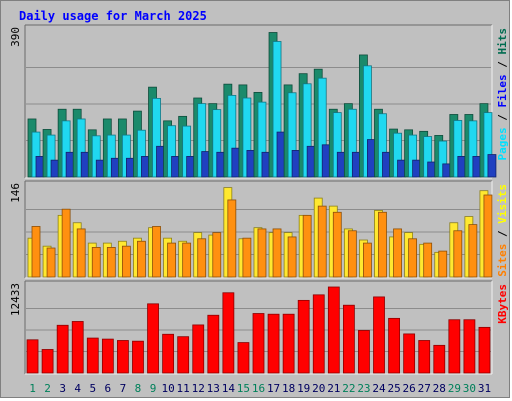  I want to click on x-tick-label: 13, so click(213, 388).